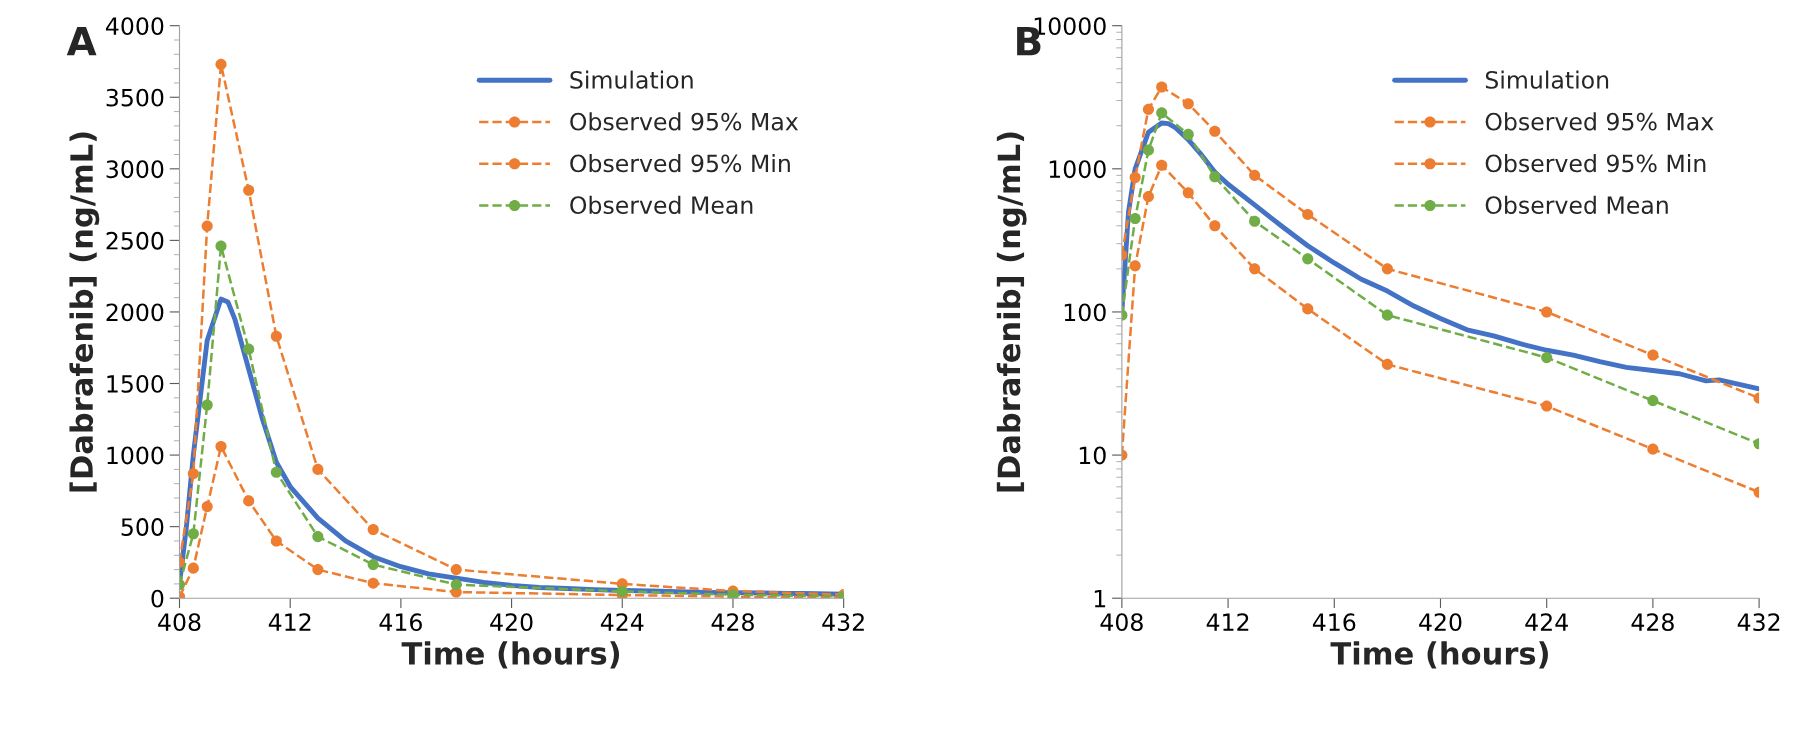  I want to click on y-tick-label: 500, so click(142, 527).